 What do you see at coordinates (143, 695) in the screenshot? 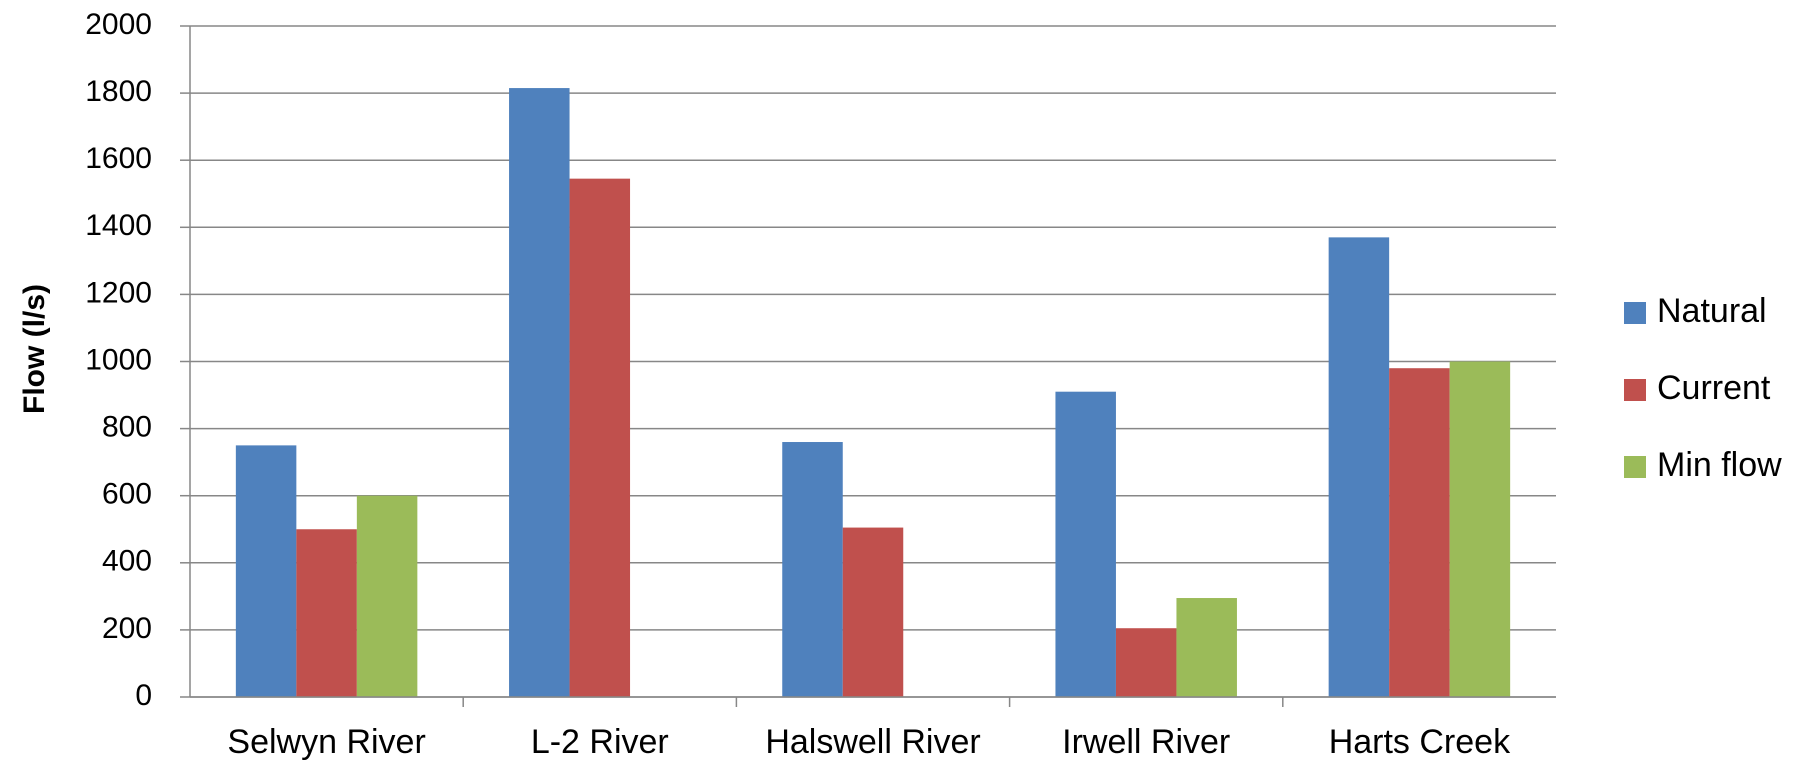
I see `y-tick-label: 0` at bounding box center [143, 695].